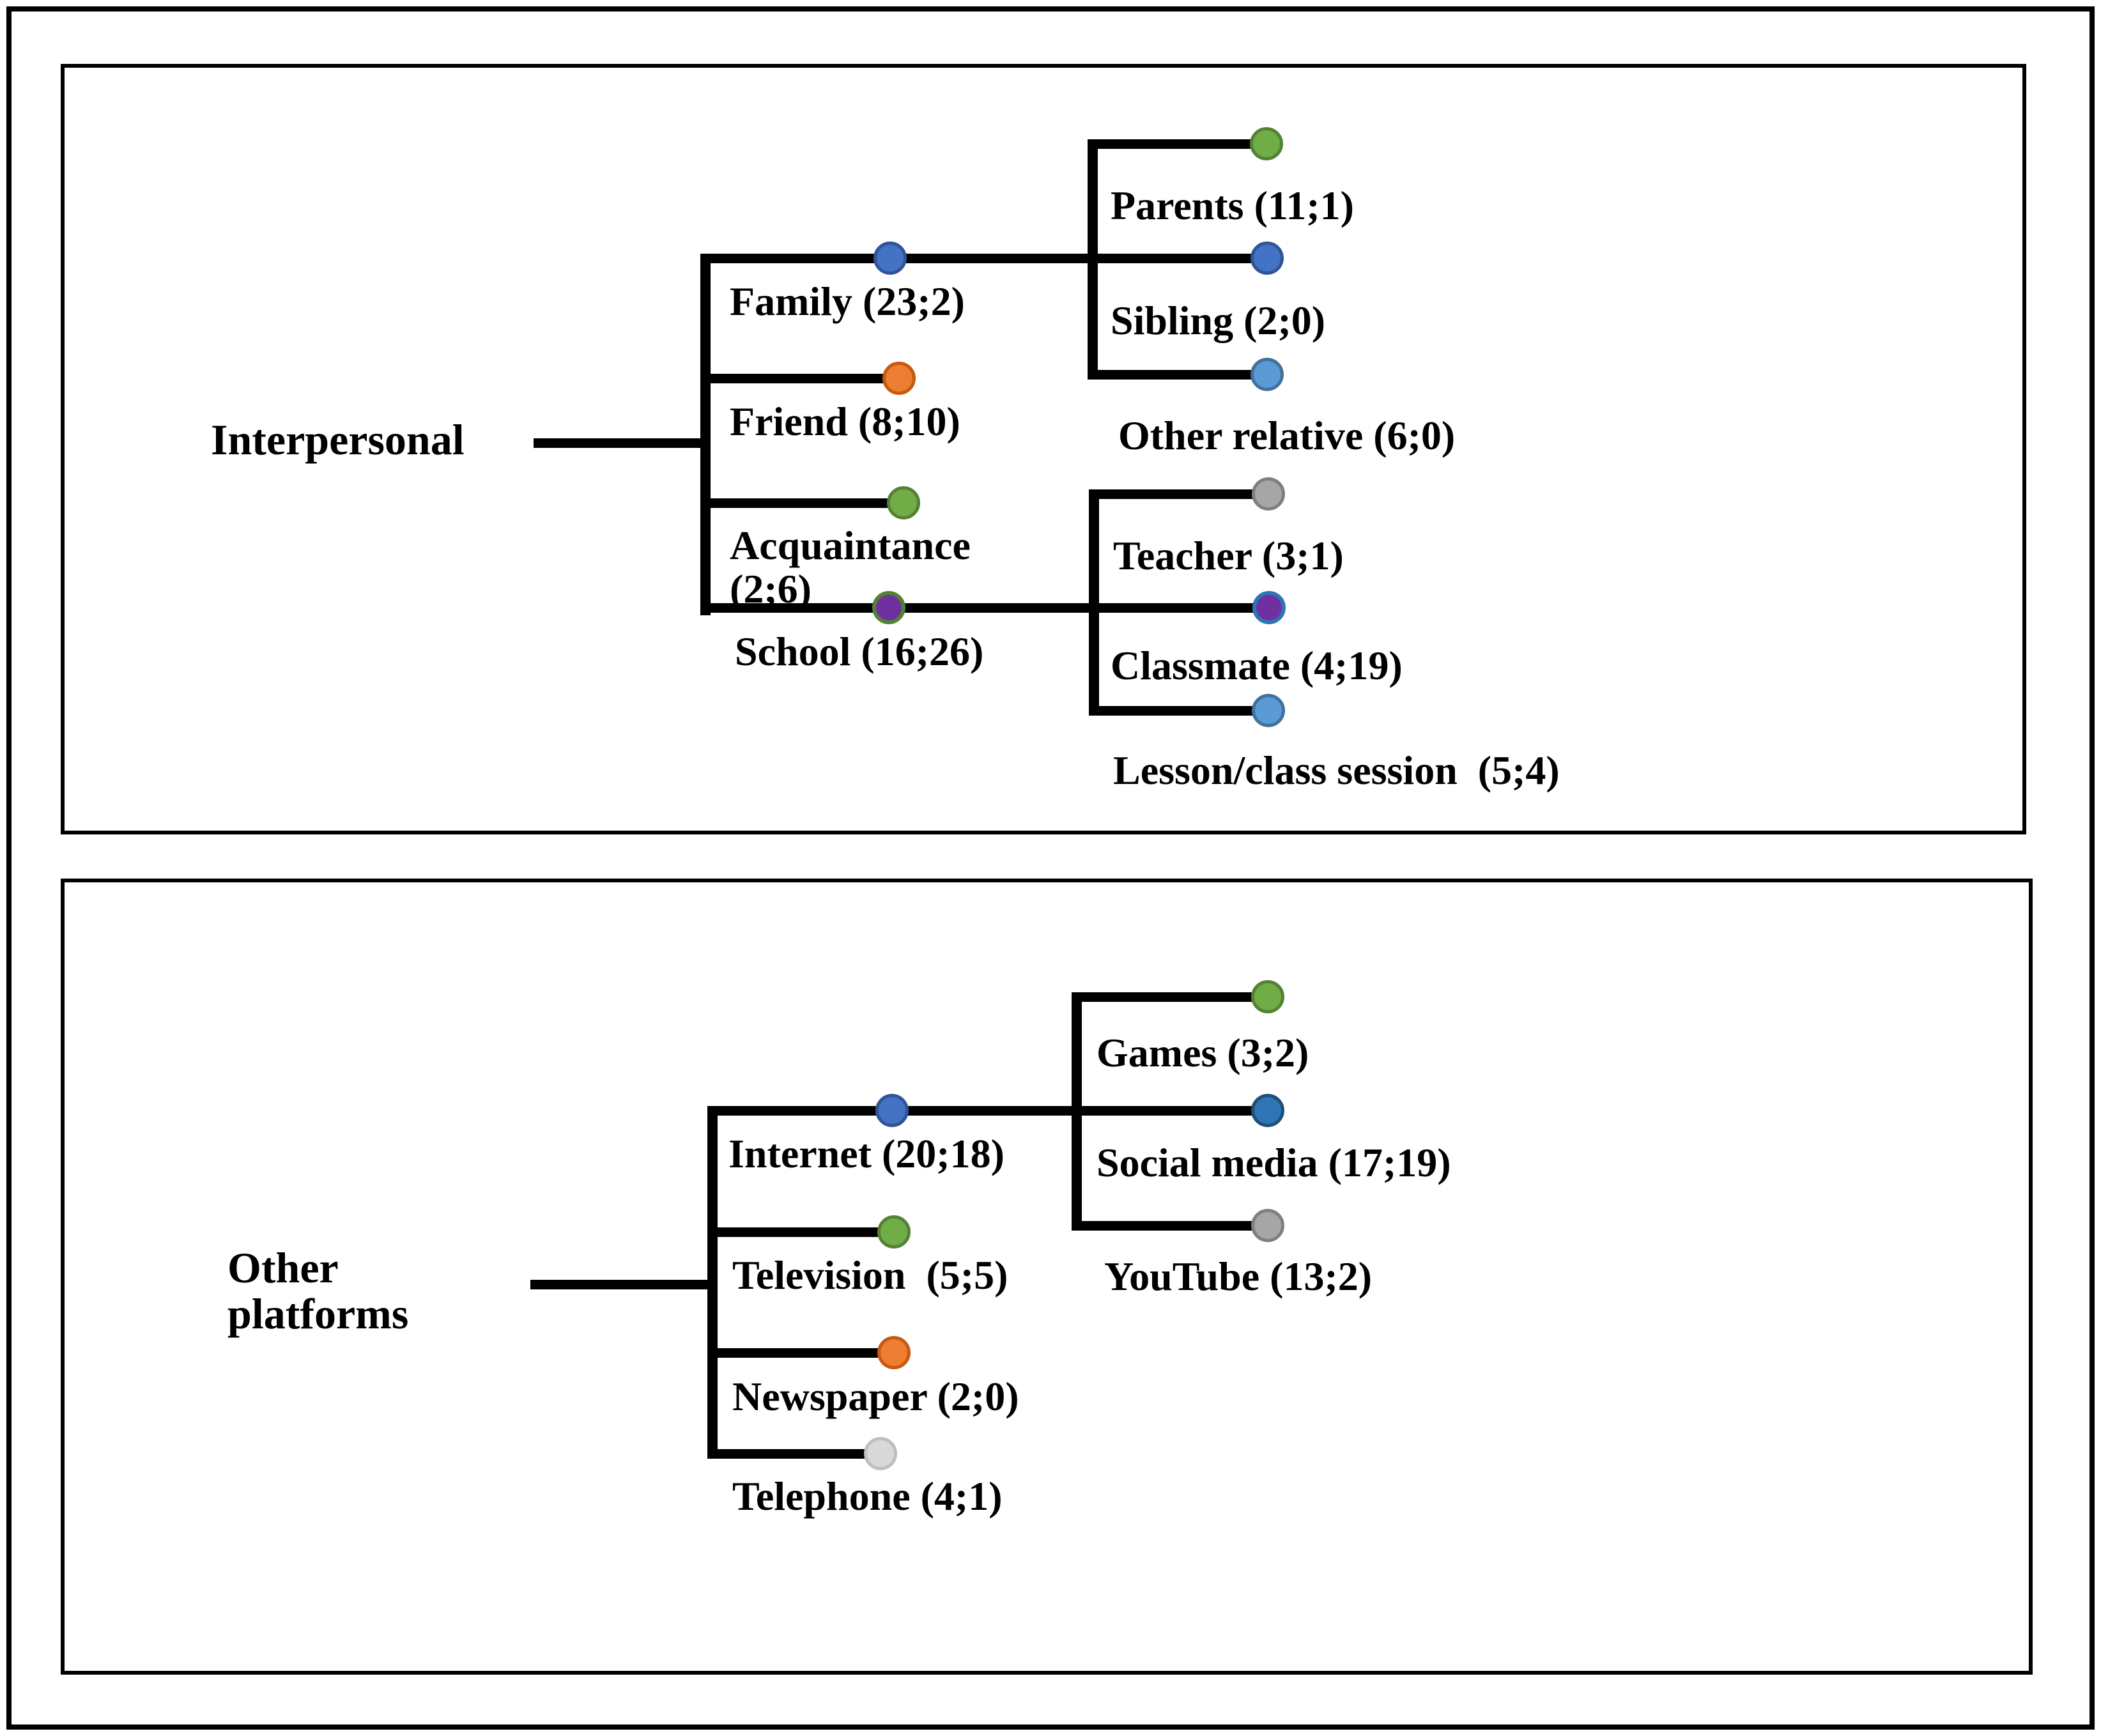 The width and height of the screenshot is (2101, 1736). I want to click on television-label: Television (5;5), so click(870, 1275).